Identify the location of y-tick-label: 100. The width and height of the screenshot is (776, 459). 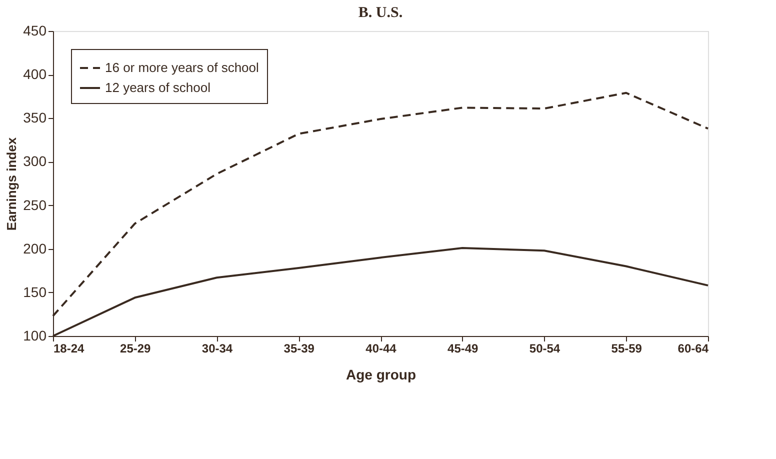
(35, 336).